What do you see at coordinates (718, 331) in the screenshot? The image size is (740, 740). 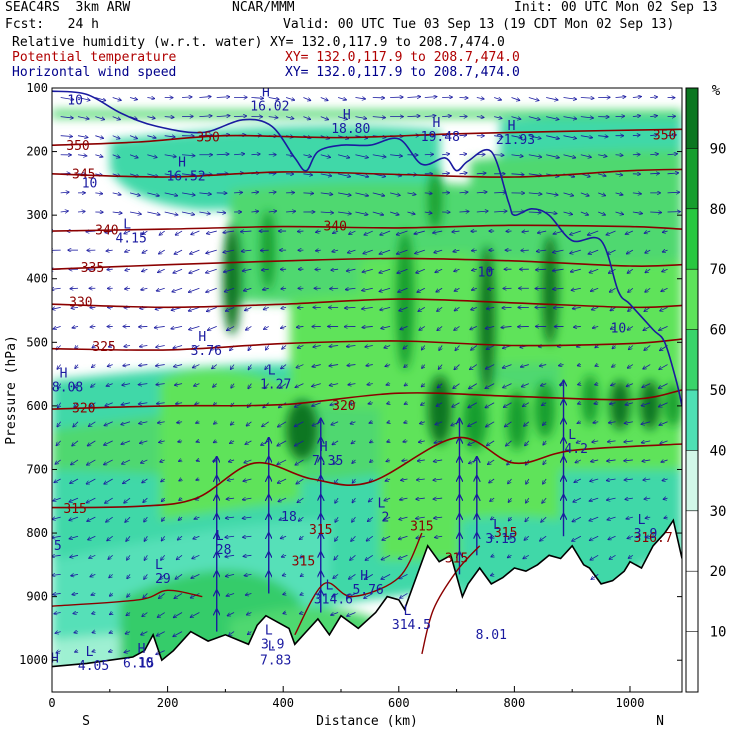 I see `colorbar-label: 60` at bounding box center [718, 331].